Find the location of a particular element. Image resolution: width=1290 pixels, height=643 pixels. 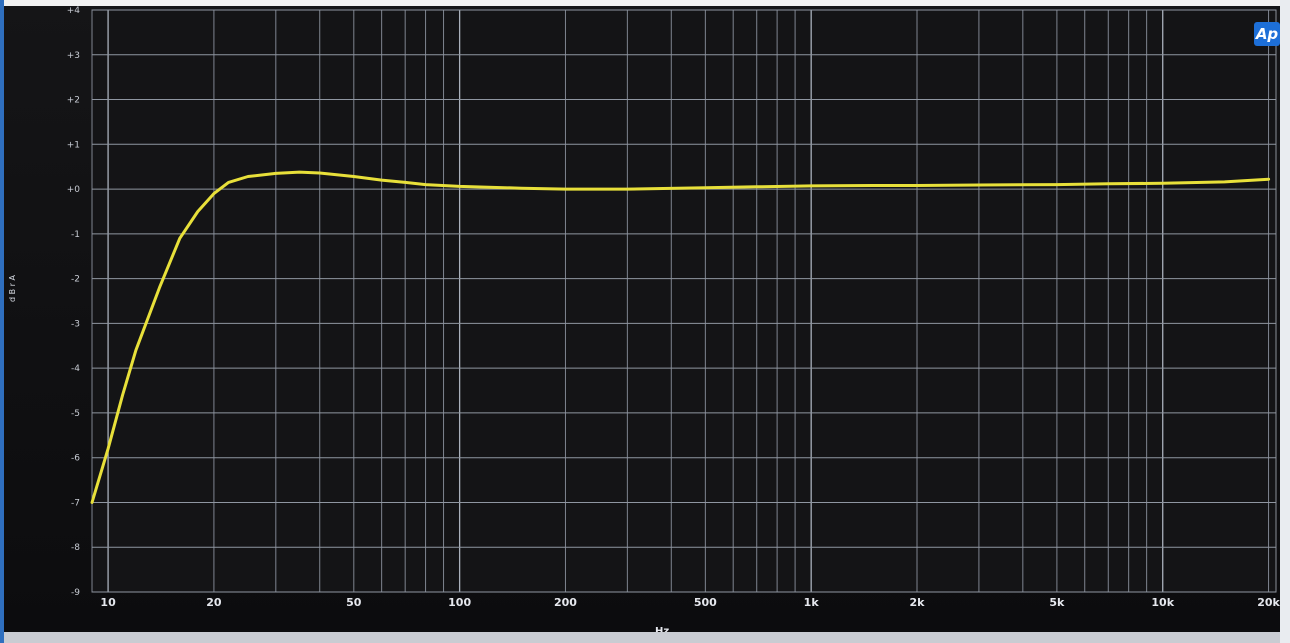

y-axis-title: d B r A is located at coordinates (12, 288).